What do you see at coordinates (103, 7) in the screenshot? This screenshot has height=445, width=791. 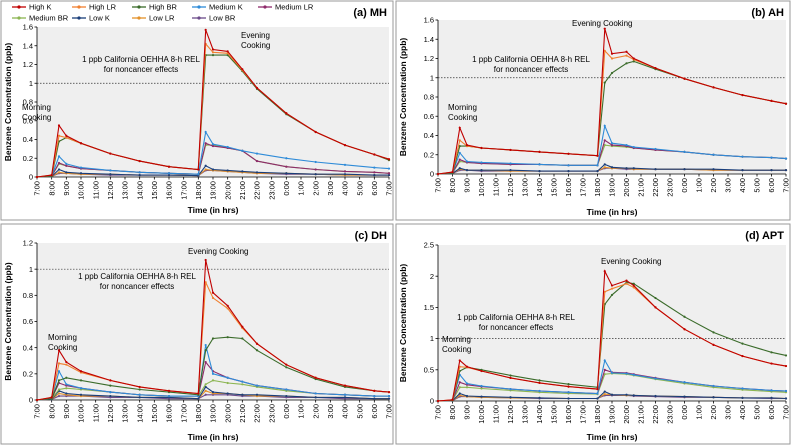 I see `legend-label: High LR` at bounding box center [103, 7].